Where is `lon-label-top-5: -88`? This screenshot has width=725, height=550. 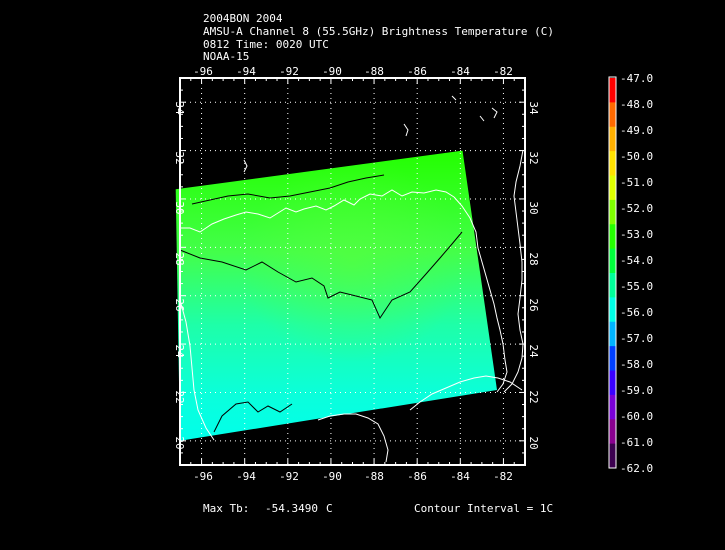
lon-label-top-5: -88 is located at coordinates (374, 71).